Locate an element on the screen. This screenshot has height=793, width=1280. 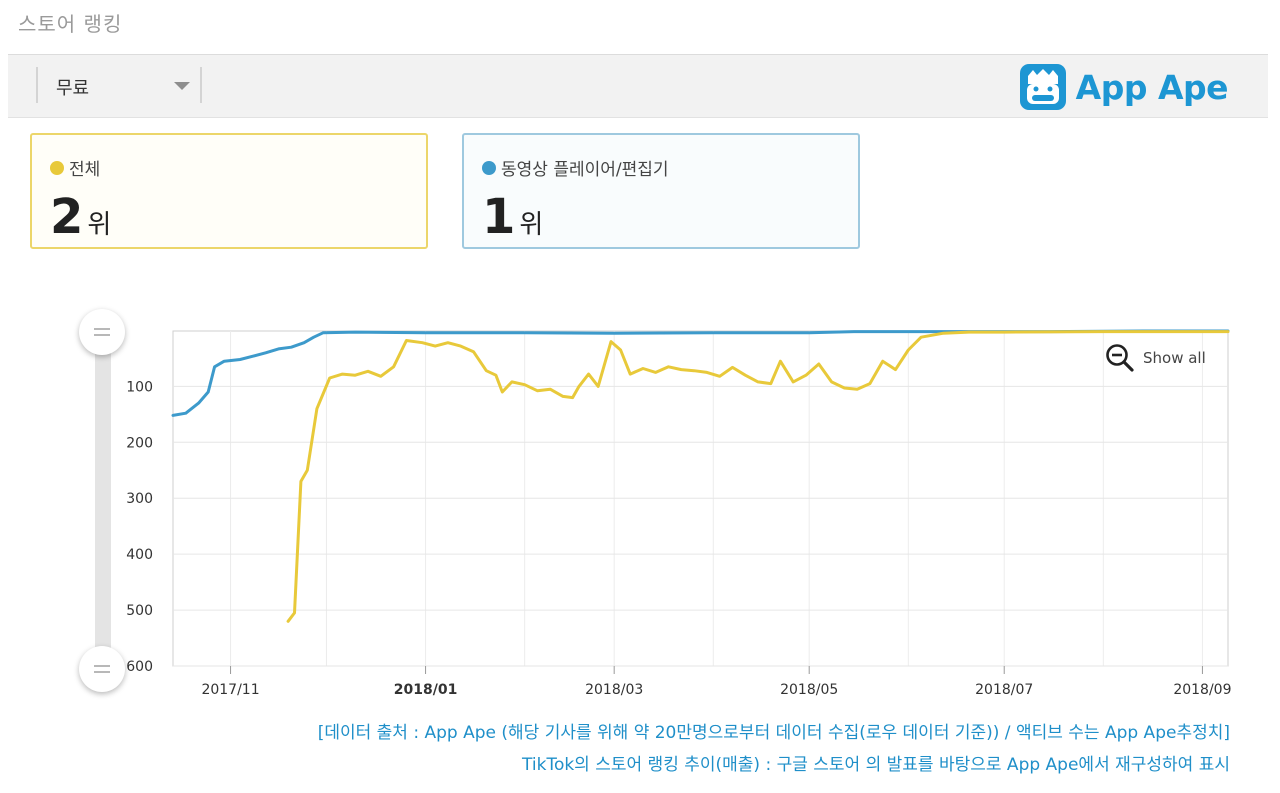
x-tick-label: 2018/09 is located at coordinates (1202, 690).